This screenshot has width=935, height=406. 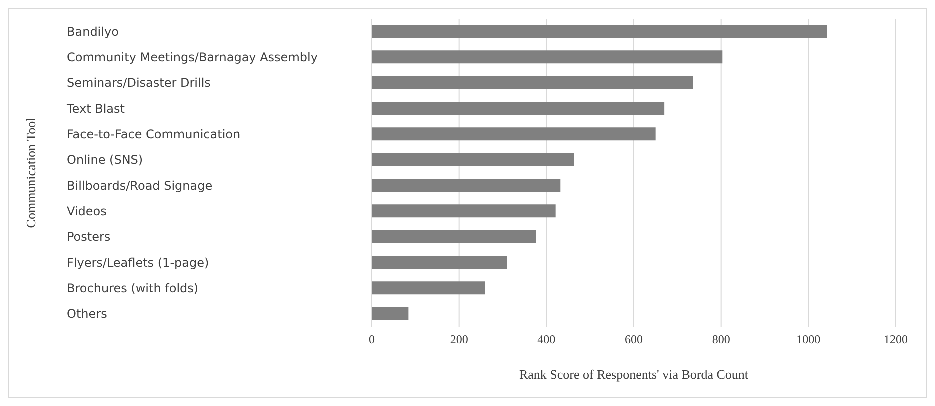 What do you see at coordinates (87, 314) in the screenshot?
I see `y-tick-label: Others` at bounding box center [87, 314].